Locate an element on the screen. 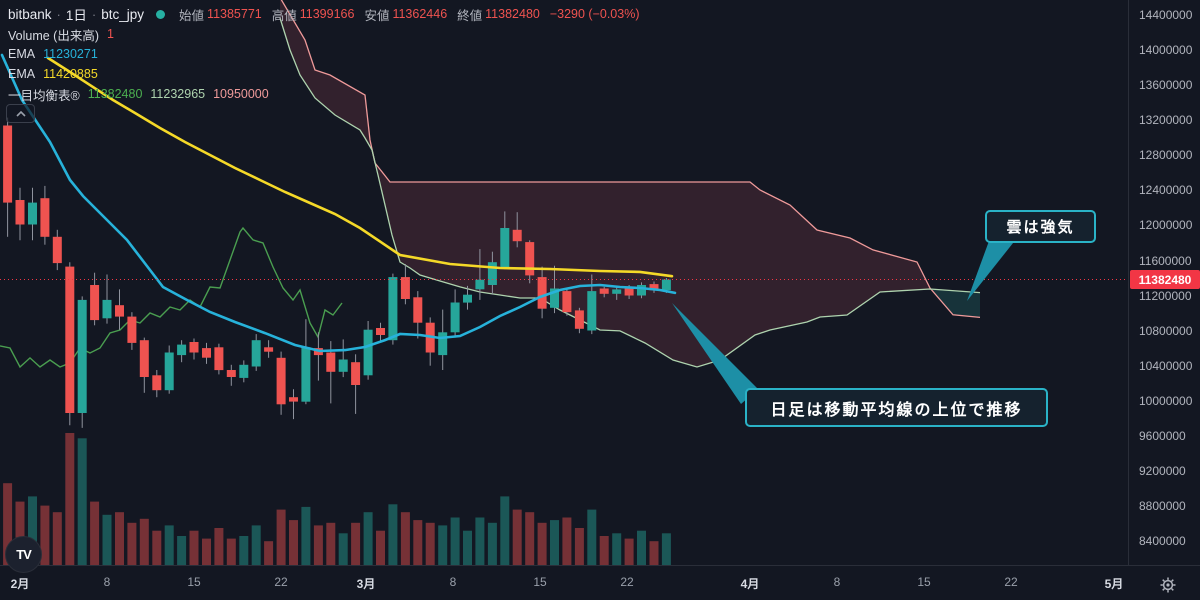 This screenshot has height=600, width=1200. time-tick-label: 15 is located at coordinates (924, 582).